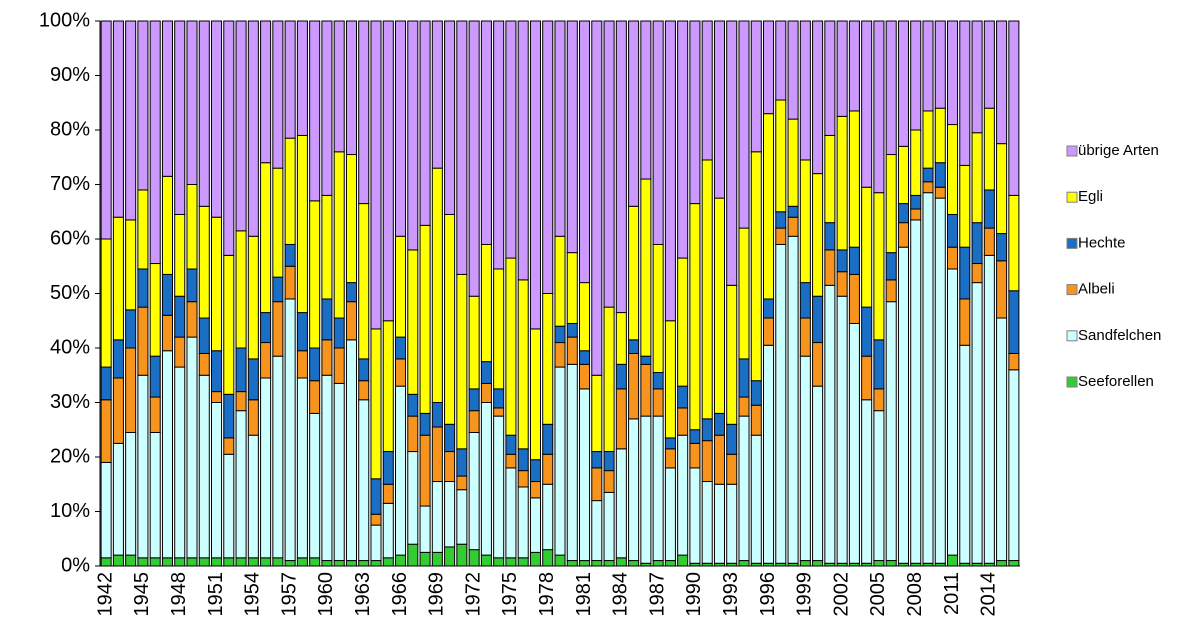 The image size is (1201, 640). Describe the element at coordinates (70, 238) in the screenshot. I see `y-tick-label: 60%` at that location.